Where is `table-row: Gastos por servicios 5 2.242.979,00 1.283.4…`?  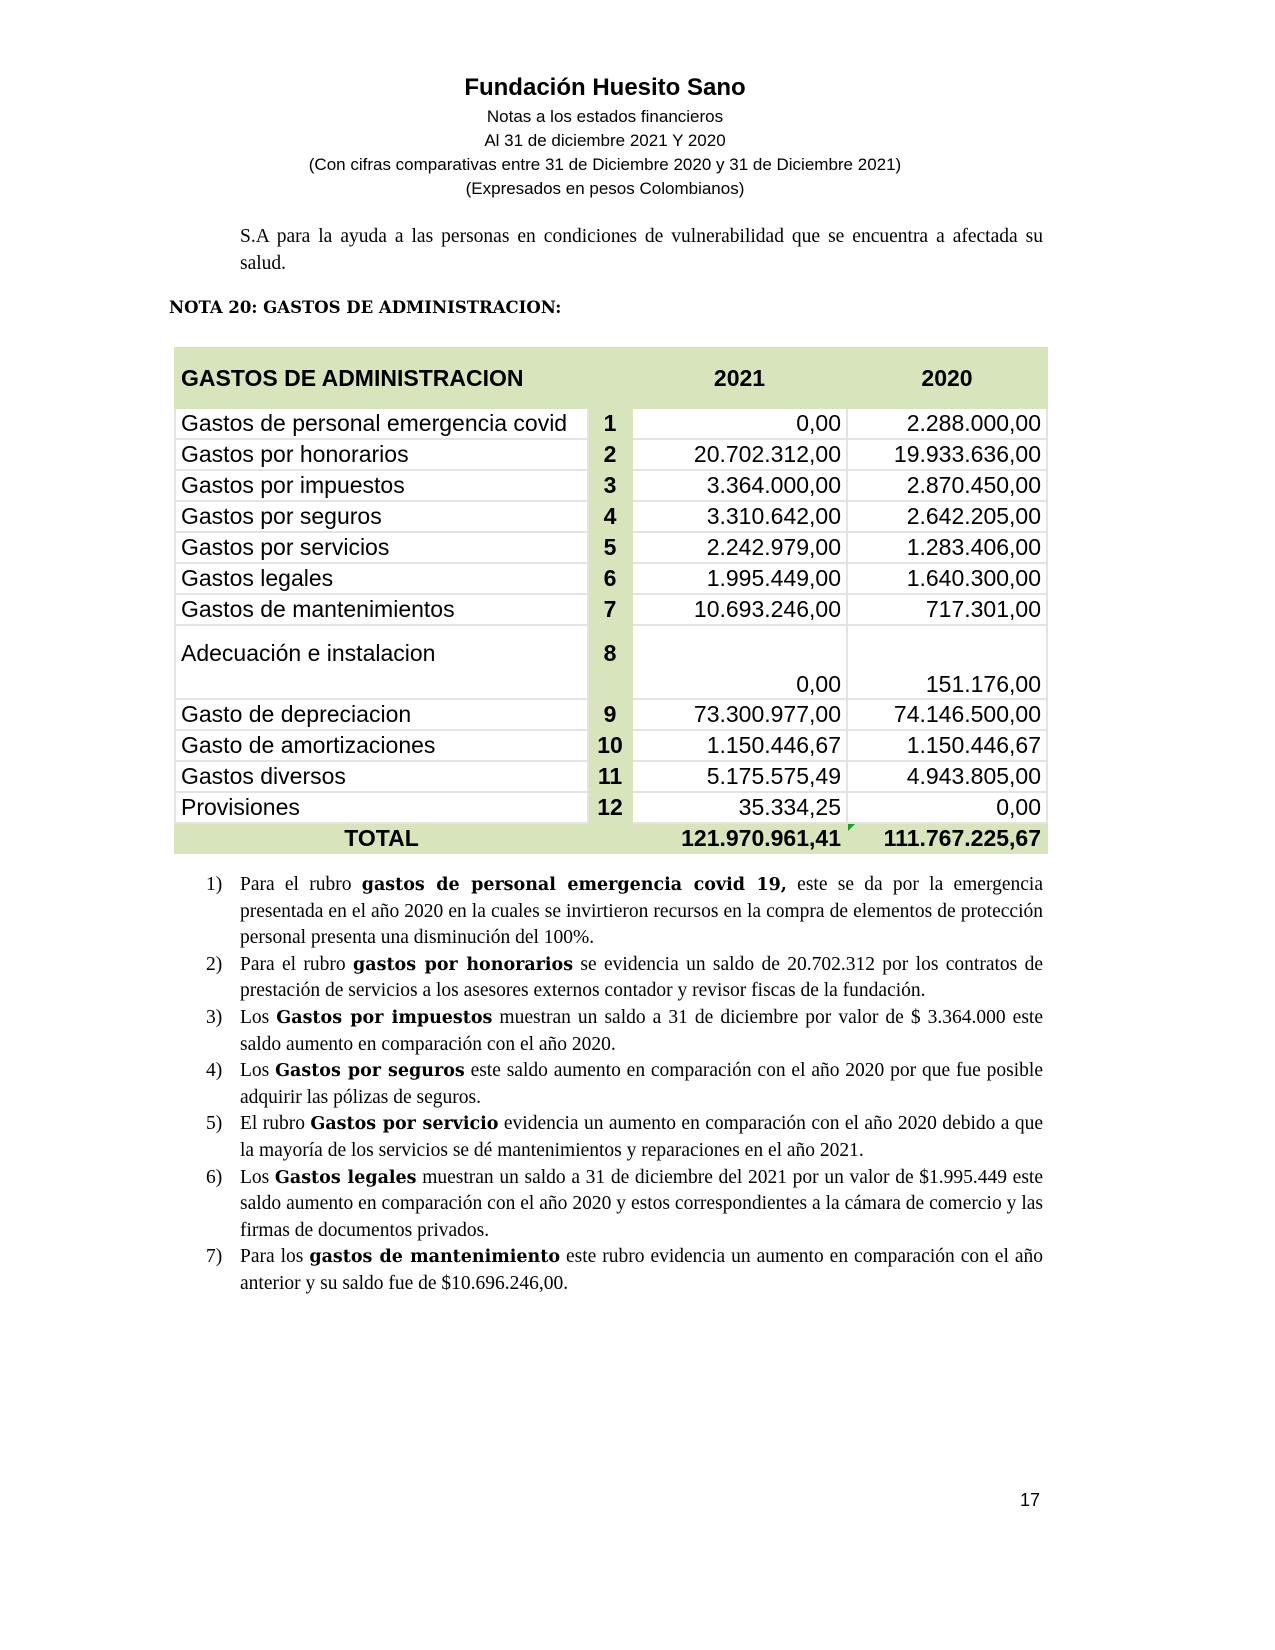 table-row: Gastos por servicios 5 2.242.979,00 1.283.4… is located at coordinates (611, 547).